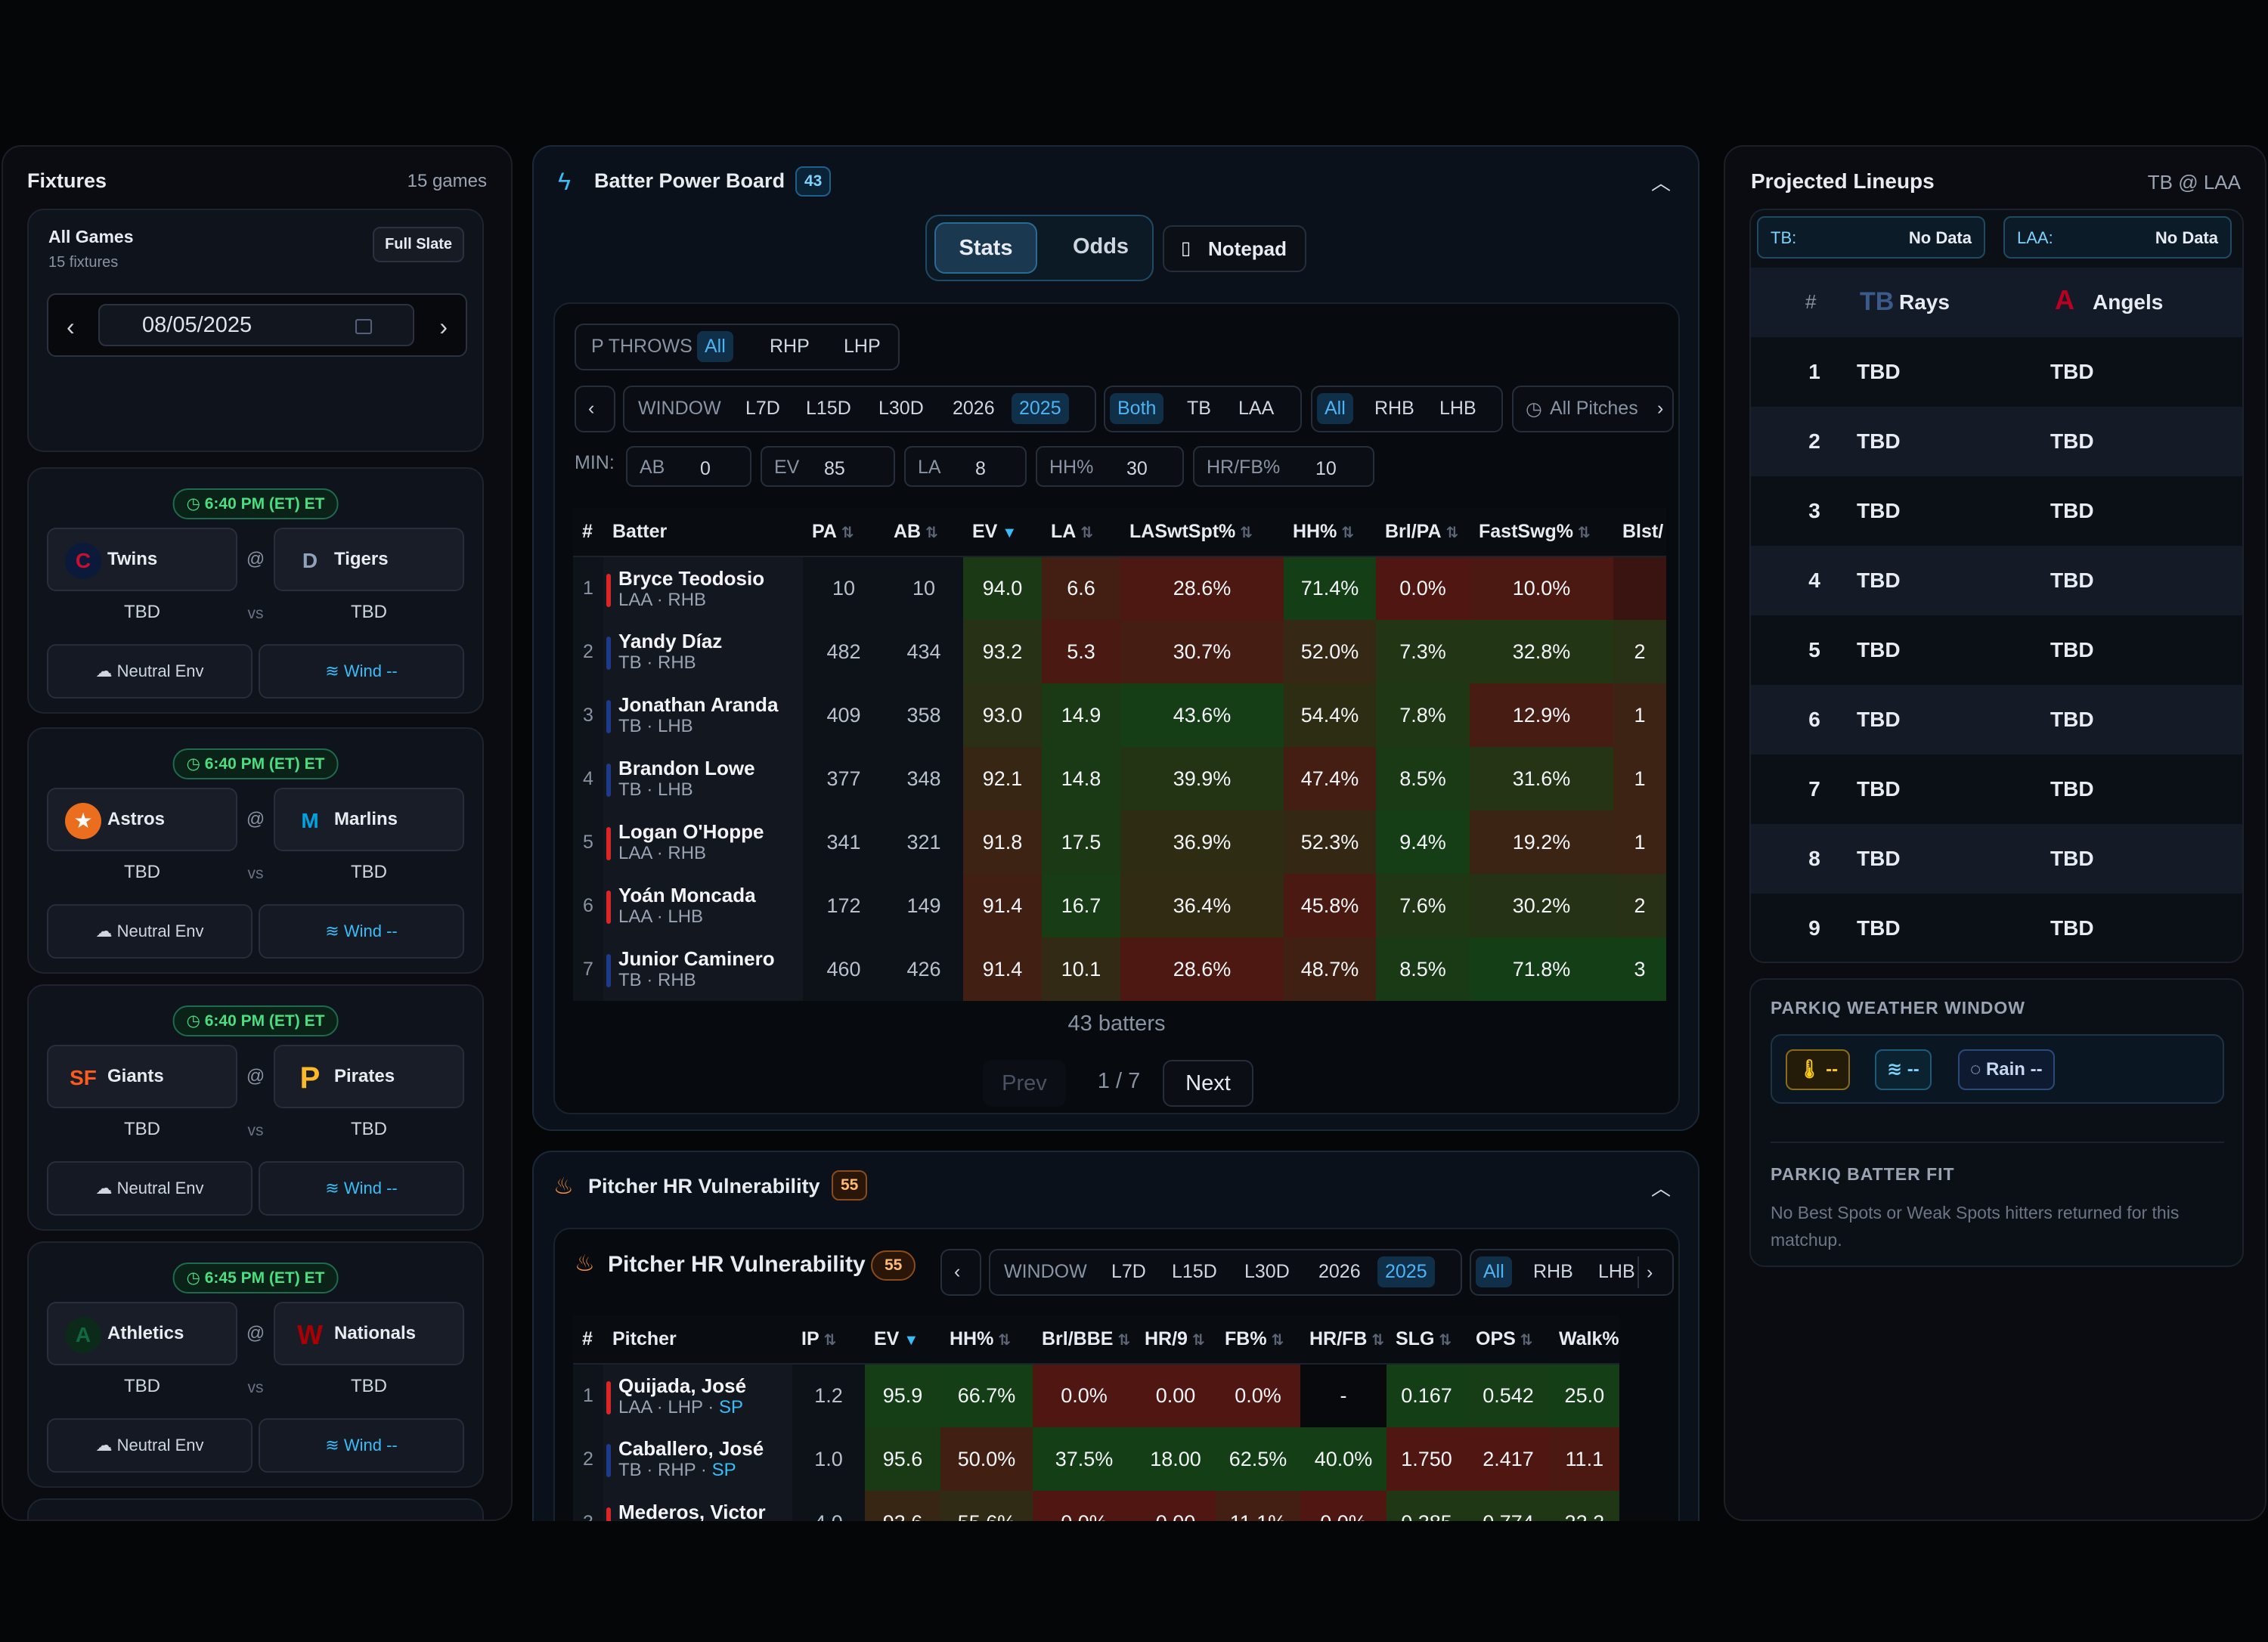  Describe the element at coordinates (688, 466) in the screenshot. I see `min-ab-input: AB 0` at that location.